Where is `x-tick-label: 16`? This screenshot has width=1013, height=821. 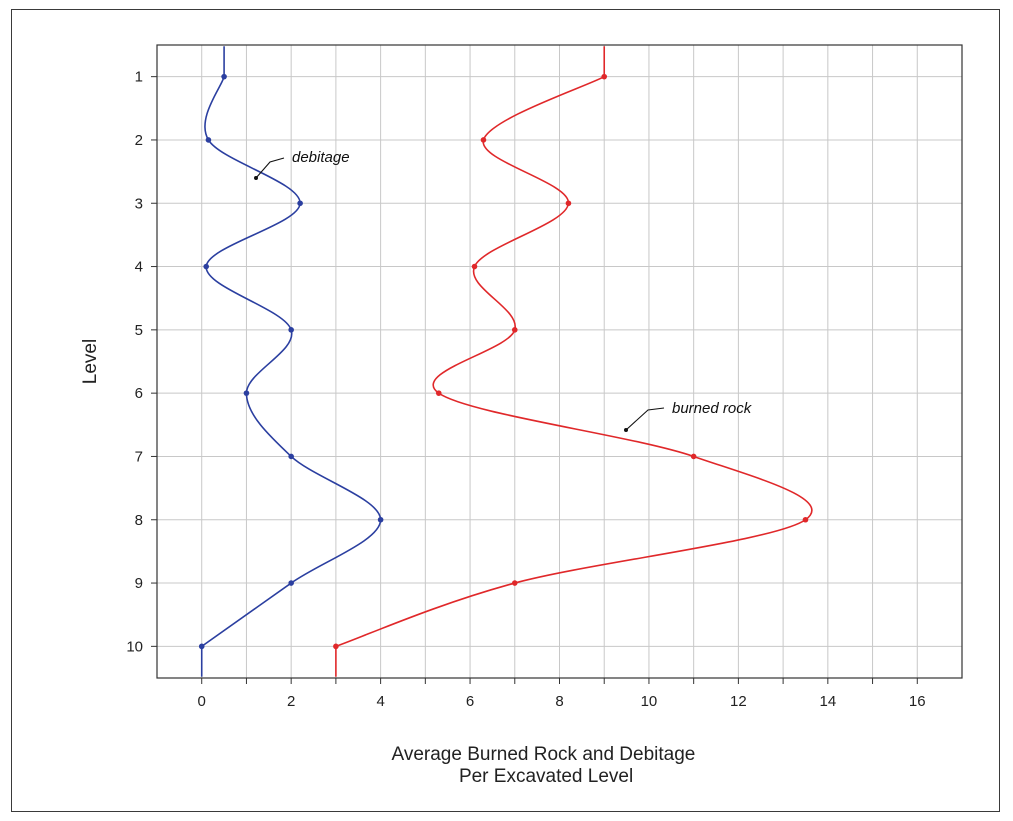
x-tick-label: 16 is located at coordinates (917, 701).